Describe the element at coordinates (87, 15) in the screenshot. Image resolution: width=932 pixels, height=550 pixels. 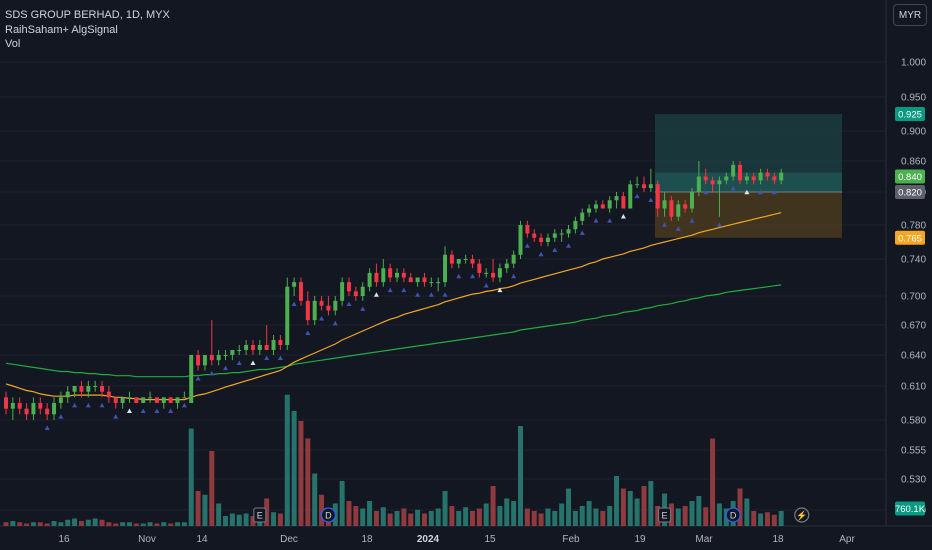
I see `symbol-title: SDS GROUP BERHAD, 1D, MYX` at that location.